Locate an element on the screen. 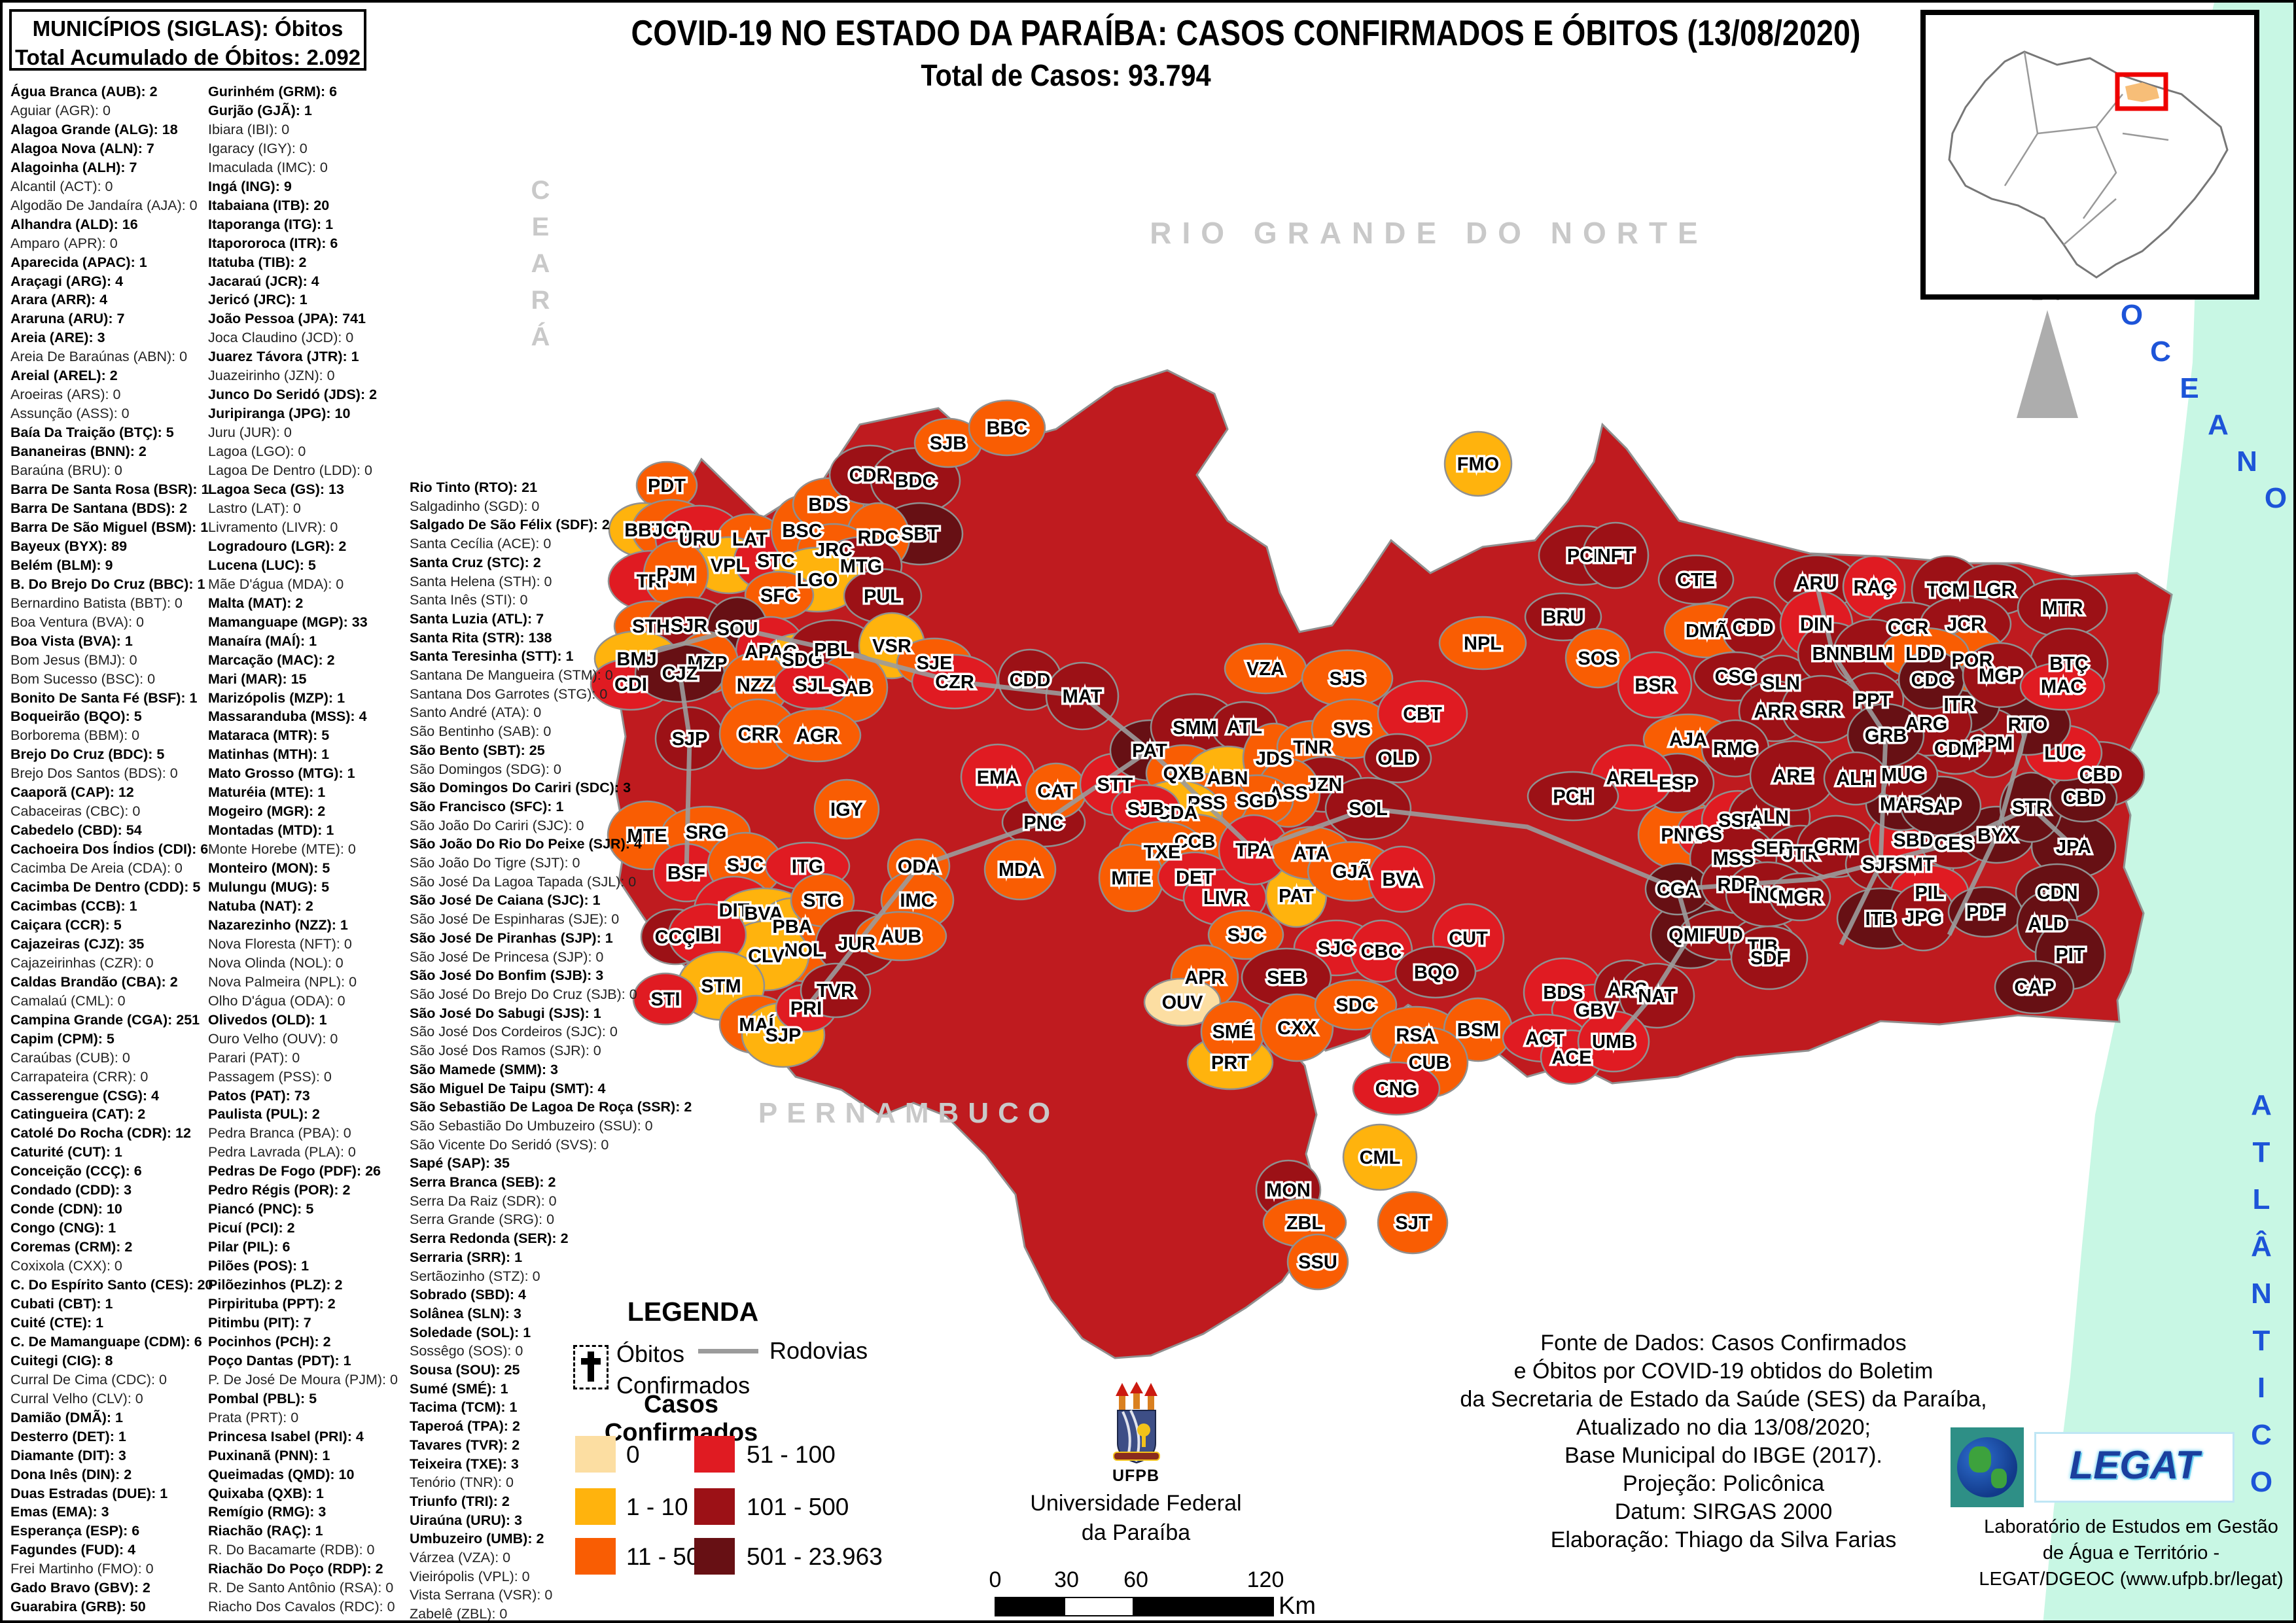 Image resolution: width=2296 pixels, height=1623 pixels. municipality-entry: Pilõezinhos (PLZ): 2 is located at coordinates (275, 1285).